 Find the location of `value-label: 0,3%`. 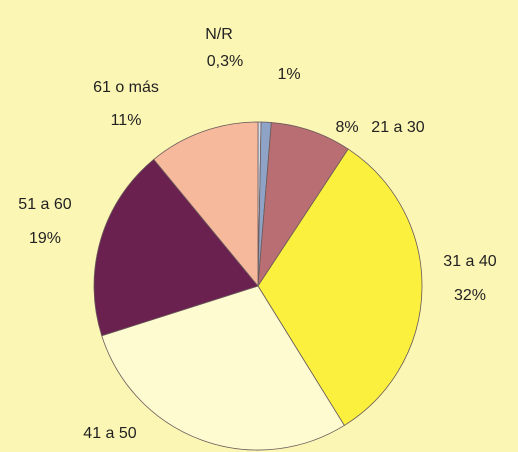

value-label: 0,3% is located at coordinates (225, 61).